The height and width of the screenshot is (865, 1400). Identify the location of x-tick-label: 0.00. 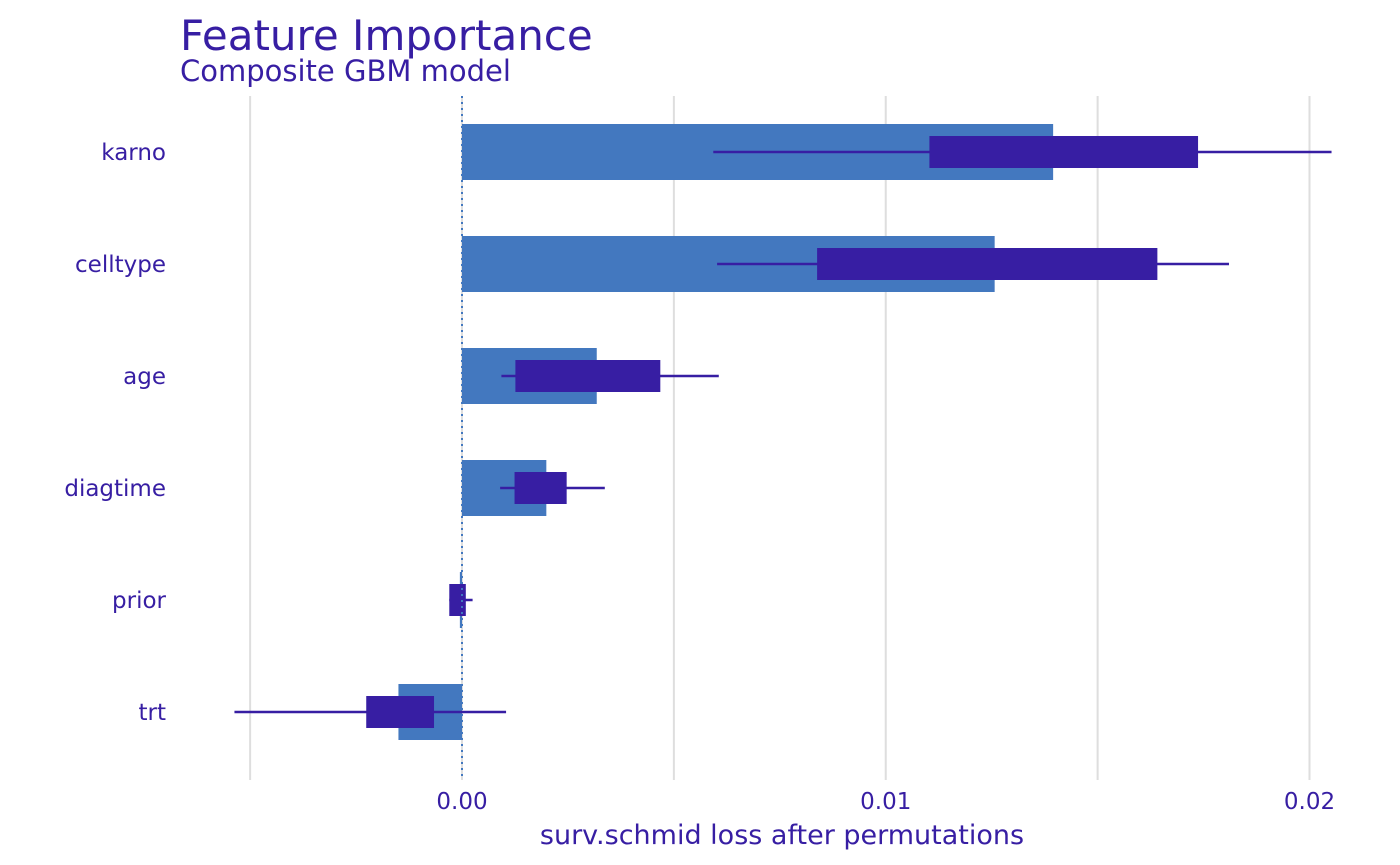
(461, 802).